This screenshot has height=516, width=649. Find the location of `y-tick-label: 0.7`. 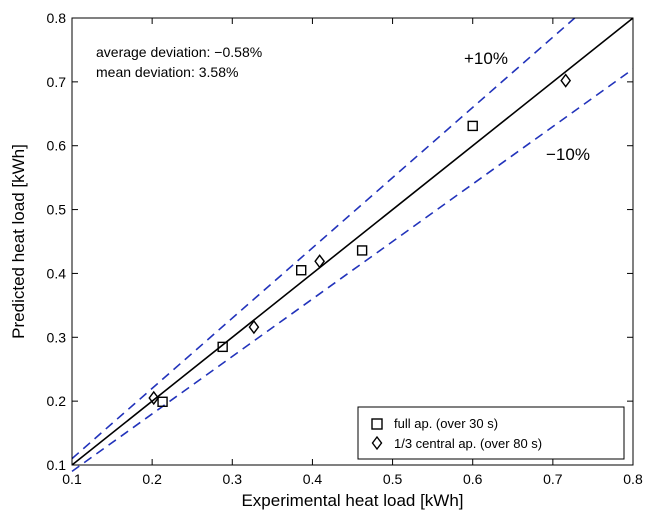

y-tick-label: 0.7 is located at coordinates (57, 82).